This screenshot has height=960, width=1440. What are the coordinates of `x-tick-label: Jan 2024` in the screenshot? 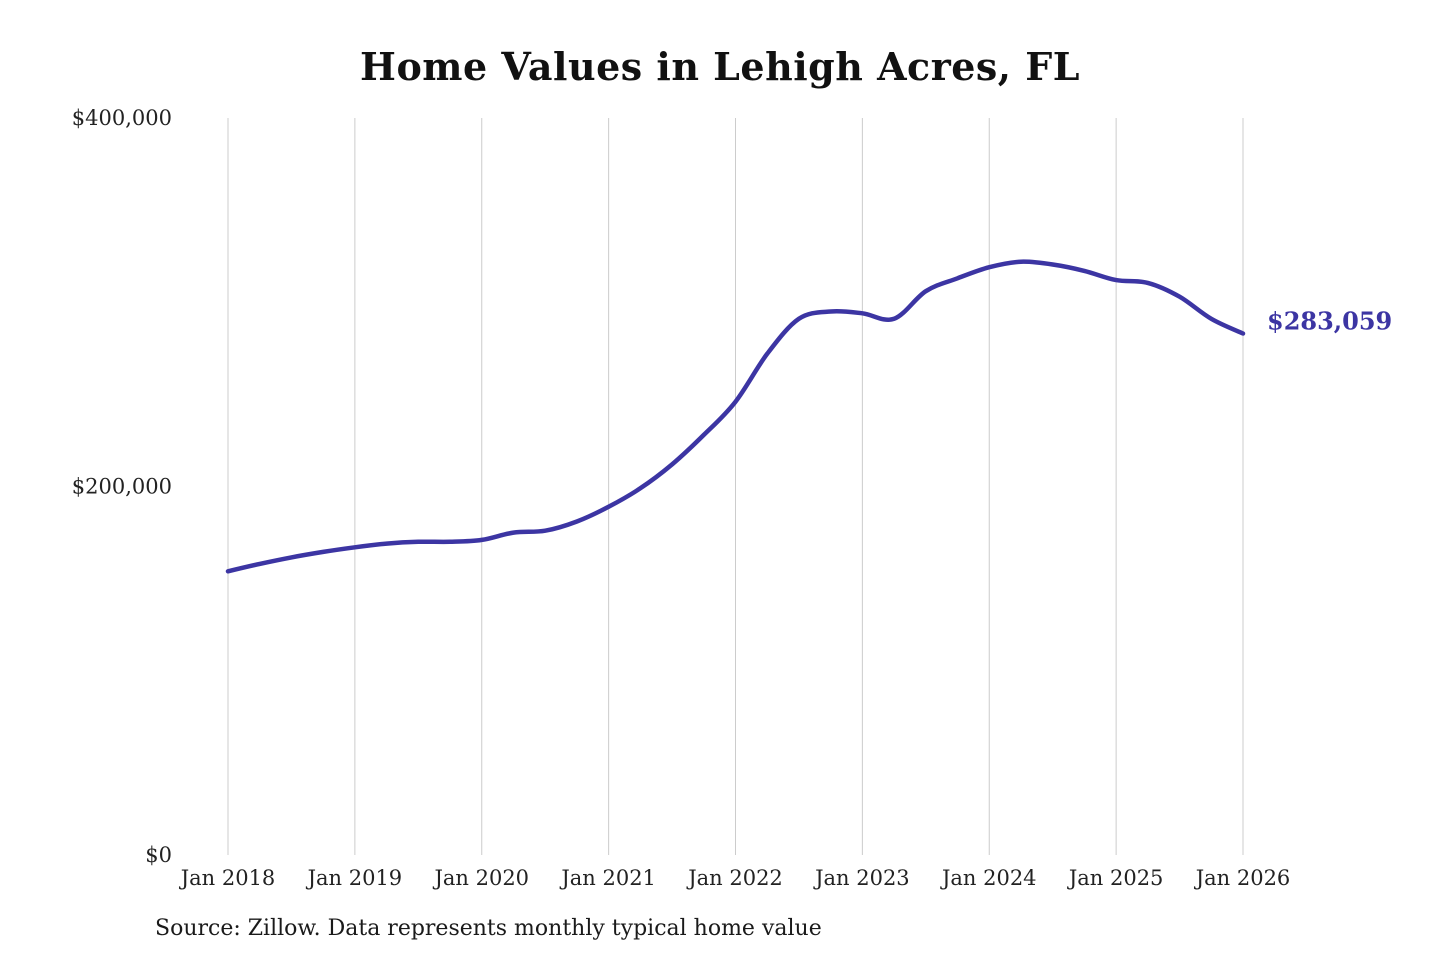 It's located at (988, 878).